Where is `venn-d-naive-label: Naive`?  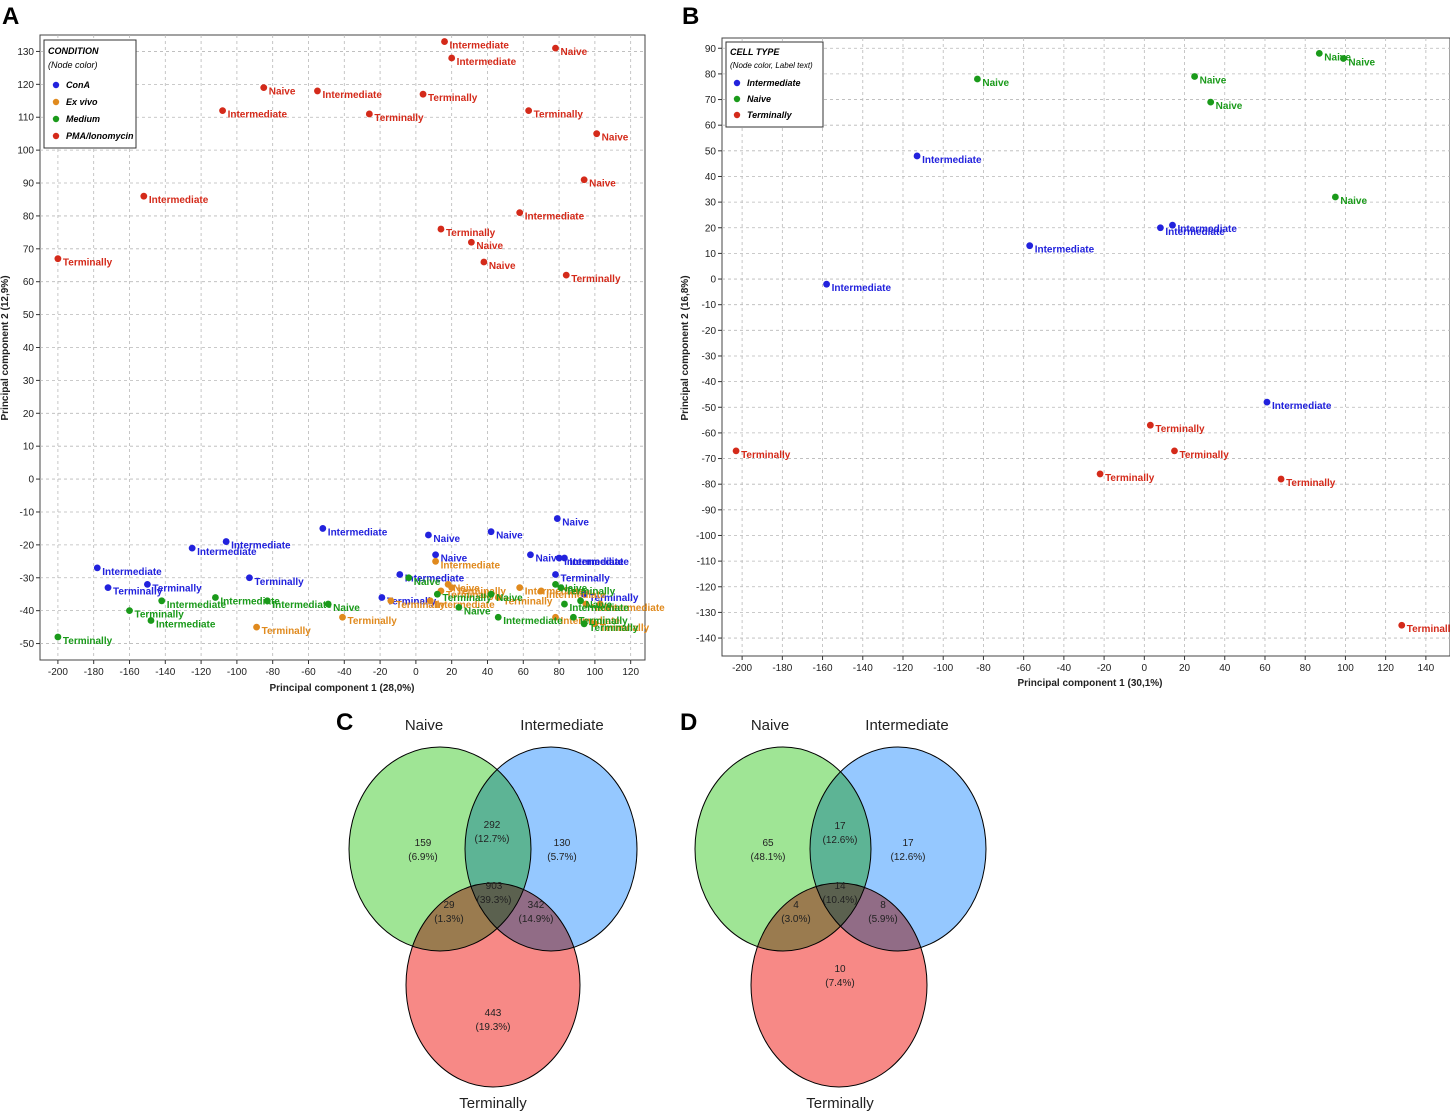 venn-d-naive-label: Naive is located at coordinates (770, 725).